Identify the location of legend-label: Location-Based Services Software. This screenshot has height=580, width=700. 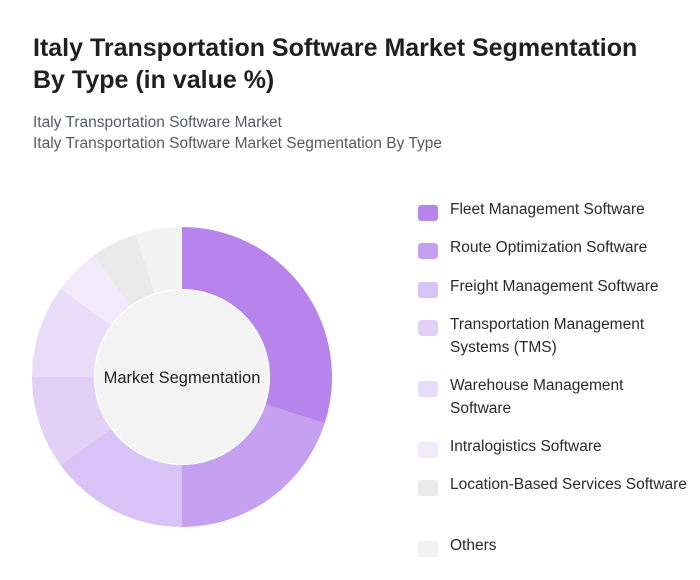
(568, 484).